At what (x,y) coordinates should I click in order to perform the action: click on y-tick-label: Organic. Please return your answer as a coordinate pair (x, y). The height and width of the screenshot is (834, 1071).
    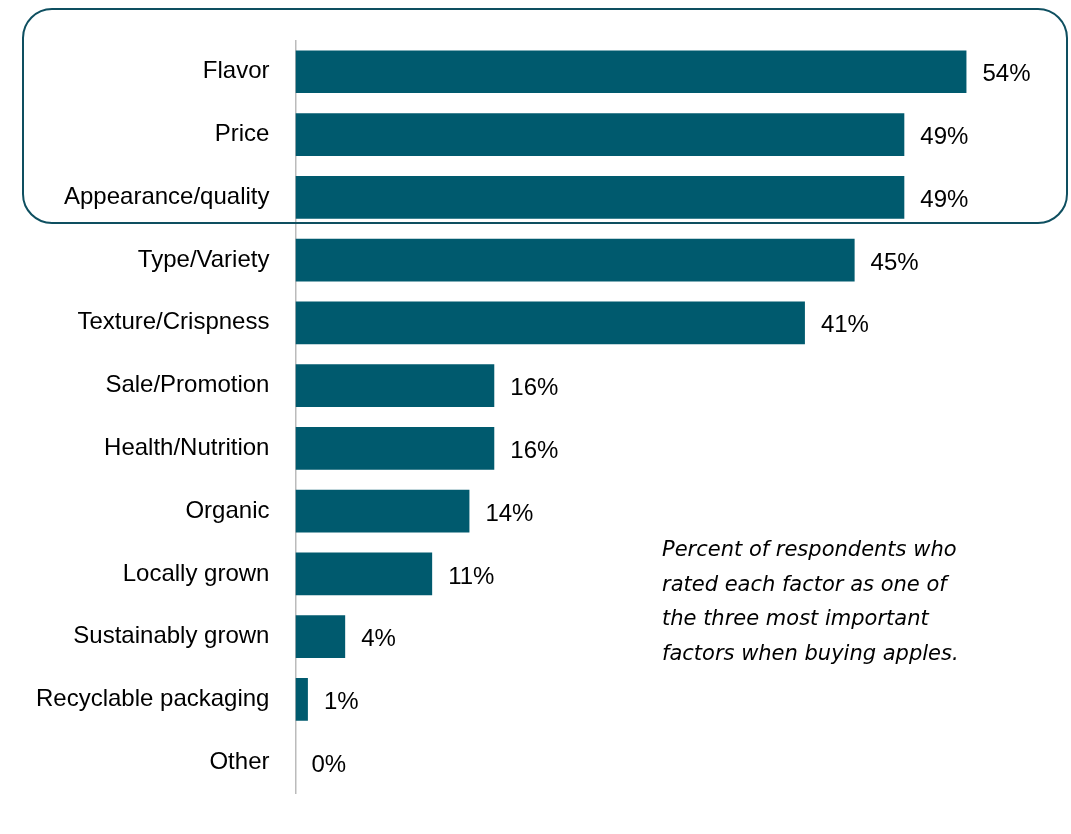
    Looking at the image, I should click on (227, 509).